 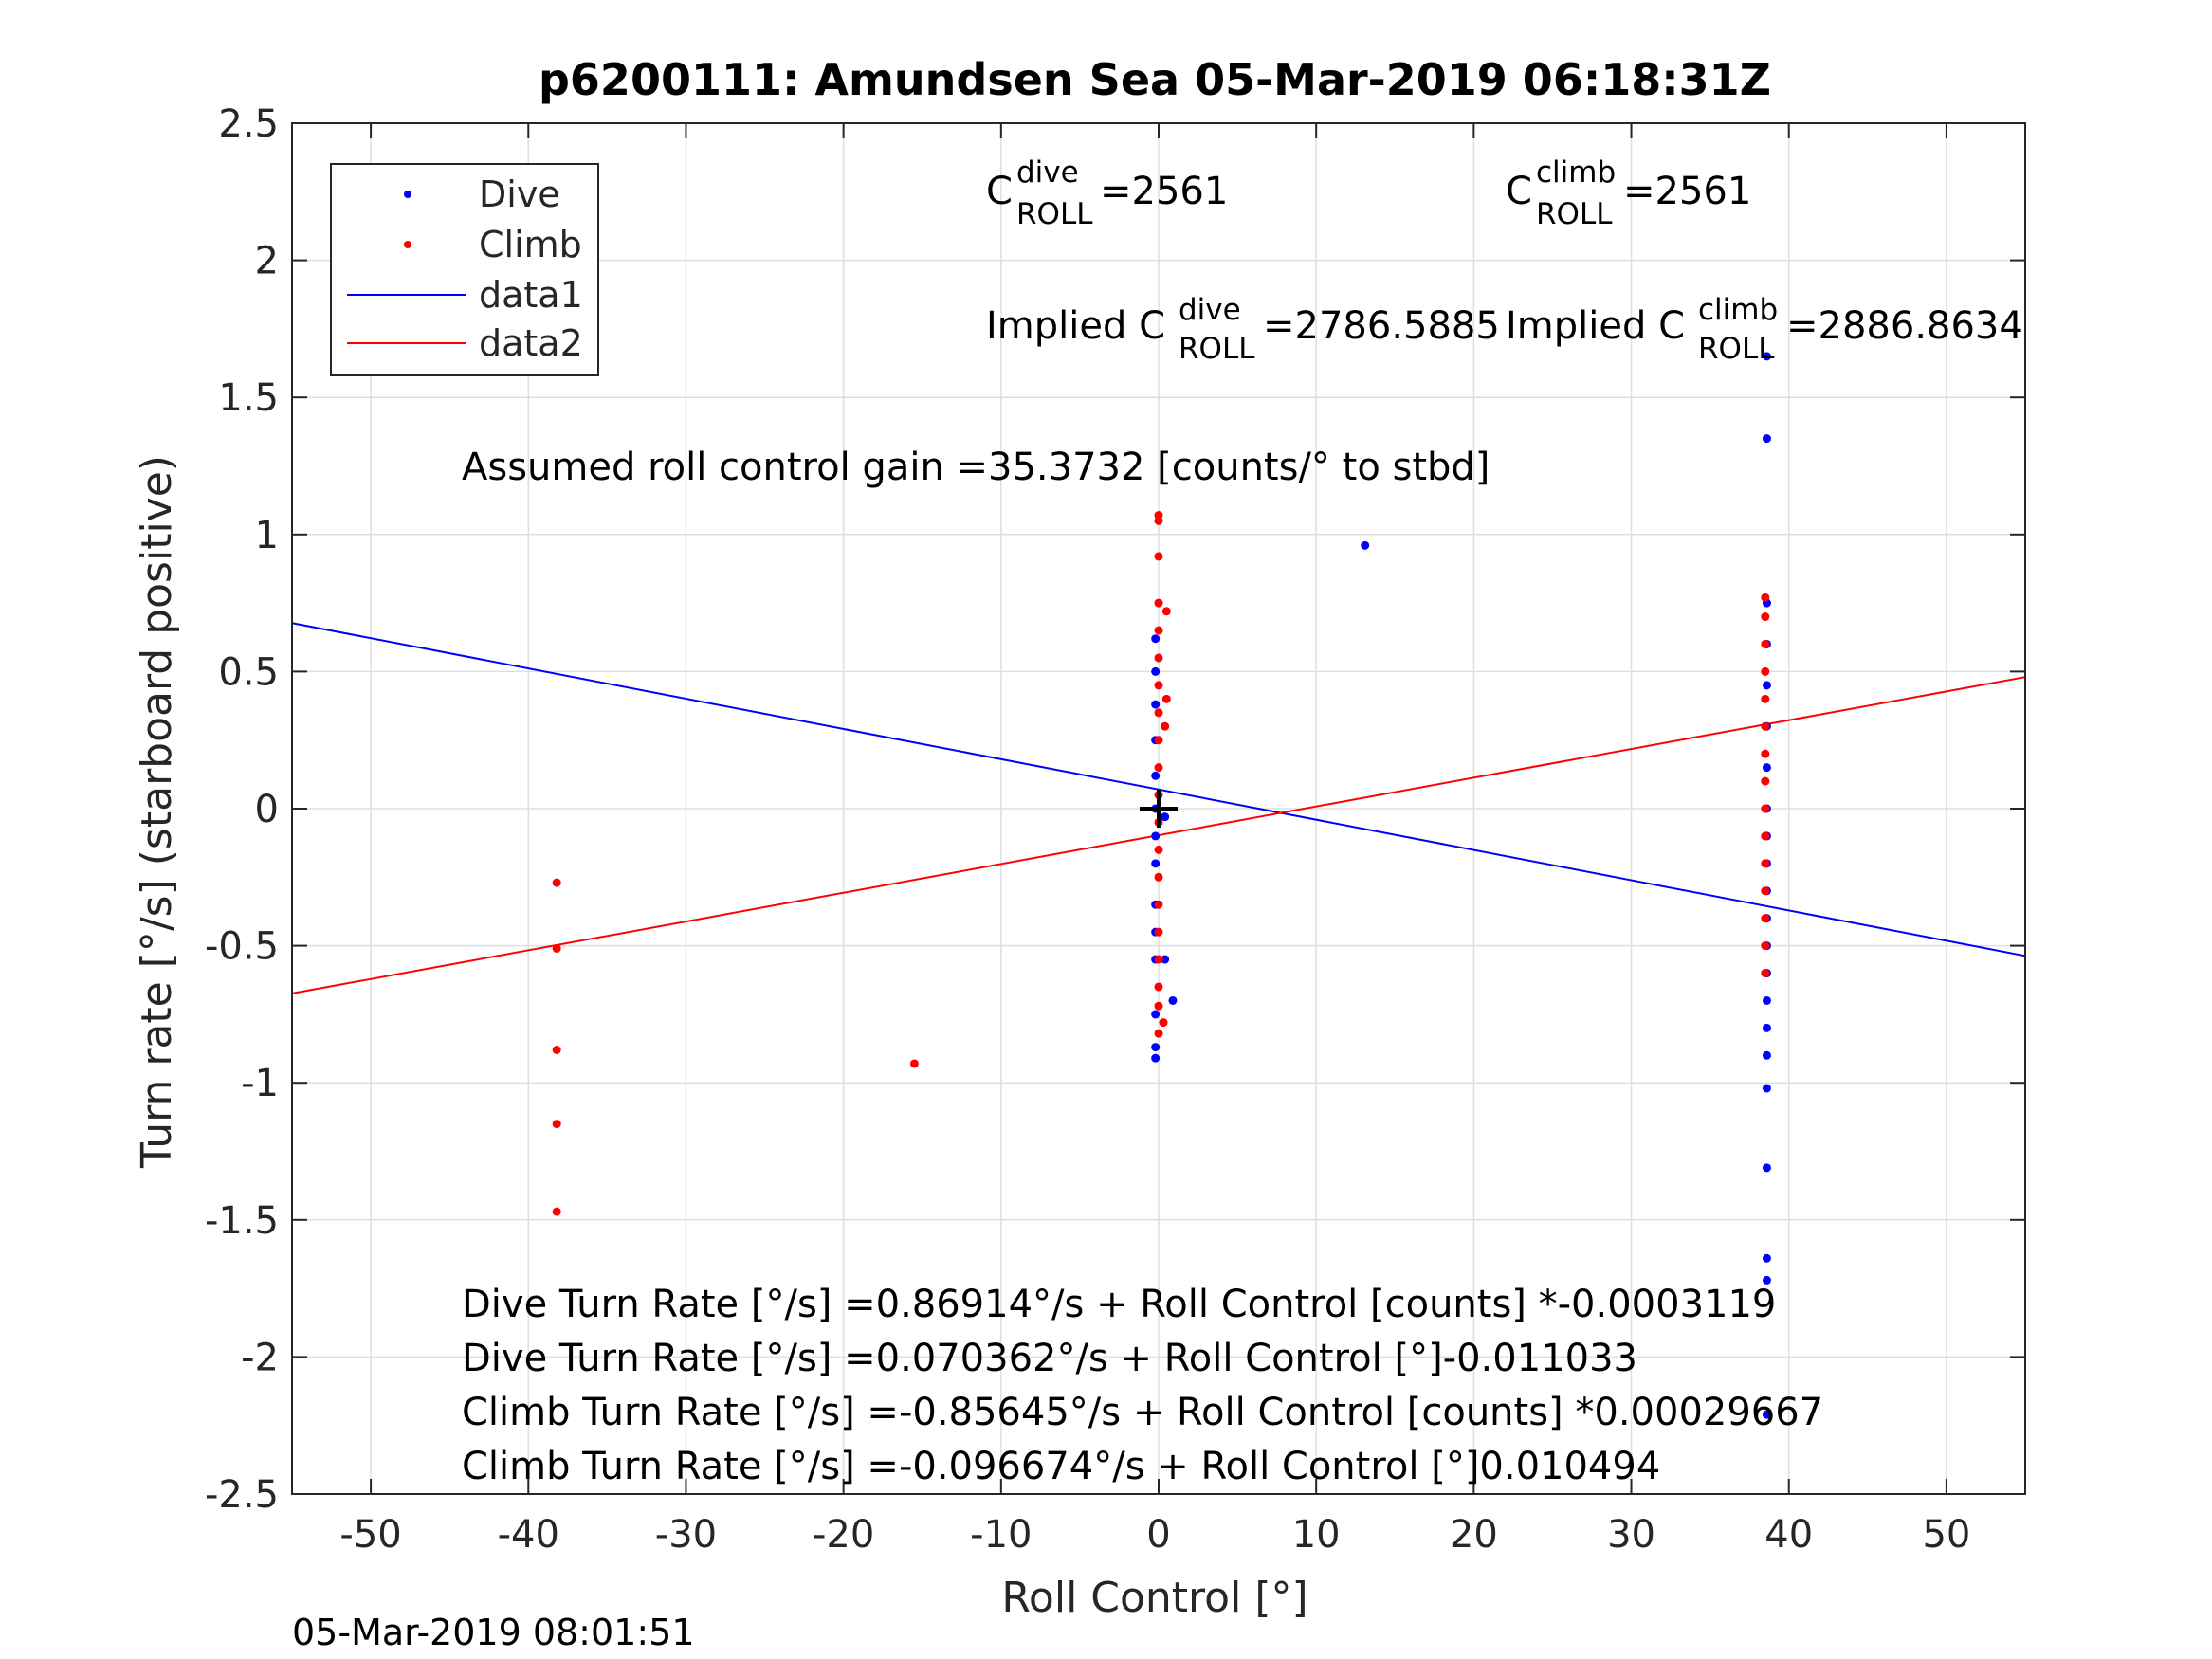 I want to click on legend-data2-label: data2, so click(x=531, y=343).